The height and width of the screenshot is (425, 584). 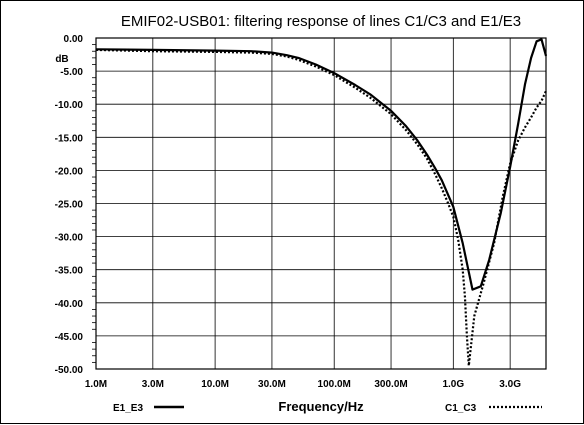 What do you see at coordinates (74, 39) in the screenshot?
I see `y-tick-label: 0.00` at bounding box center [74, 39].